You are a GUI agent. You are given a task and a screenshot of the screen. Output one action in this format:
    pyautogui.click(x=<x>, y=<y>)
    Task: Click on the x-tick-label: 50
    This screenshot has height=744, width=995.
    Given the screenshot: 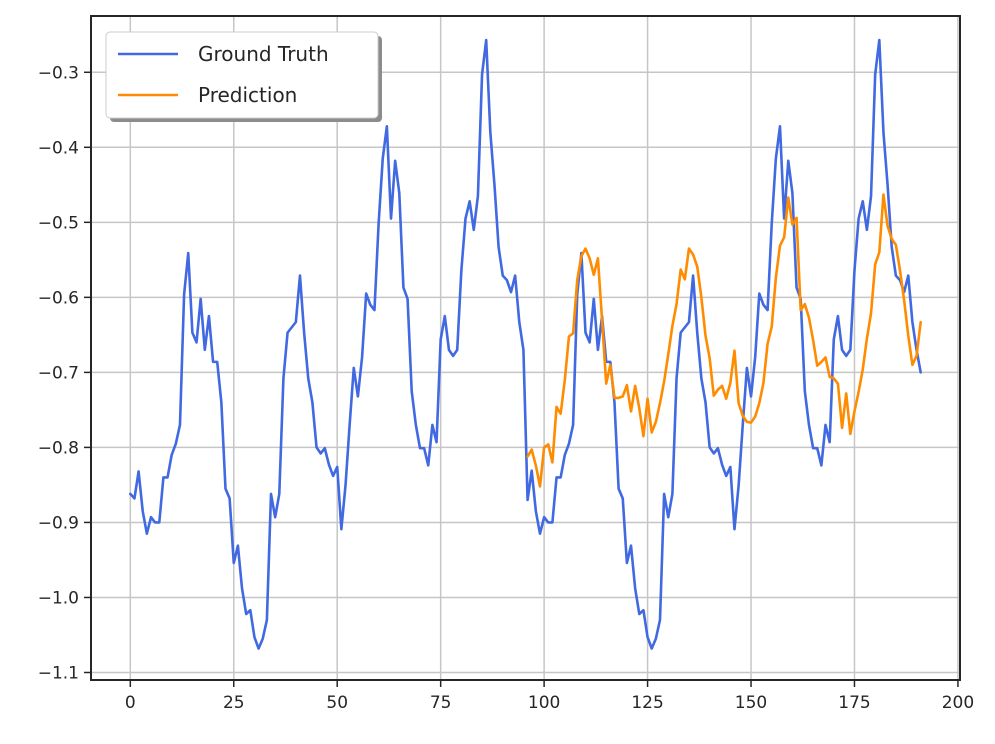 What is the action you would take?
    pyautogui.click(x=337, y=703)
    